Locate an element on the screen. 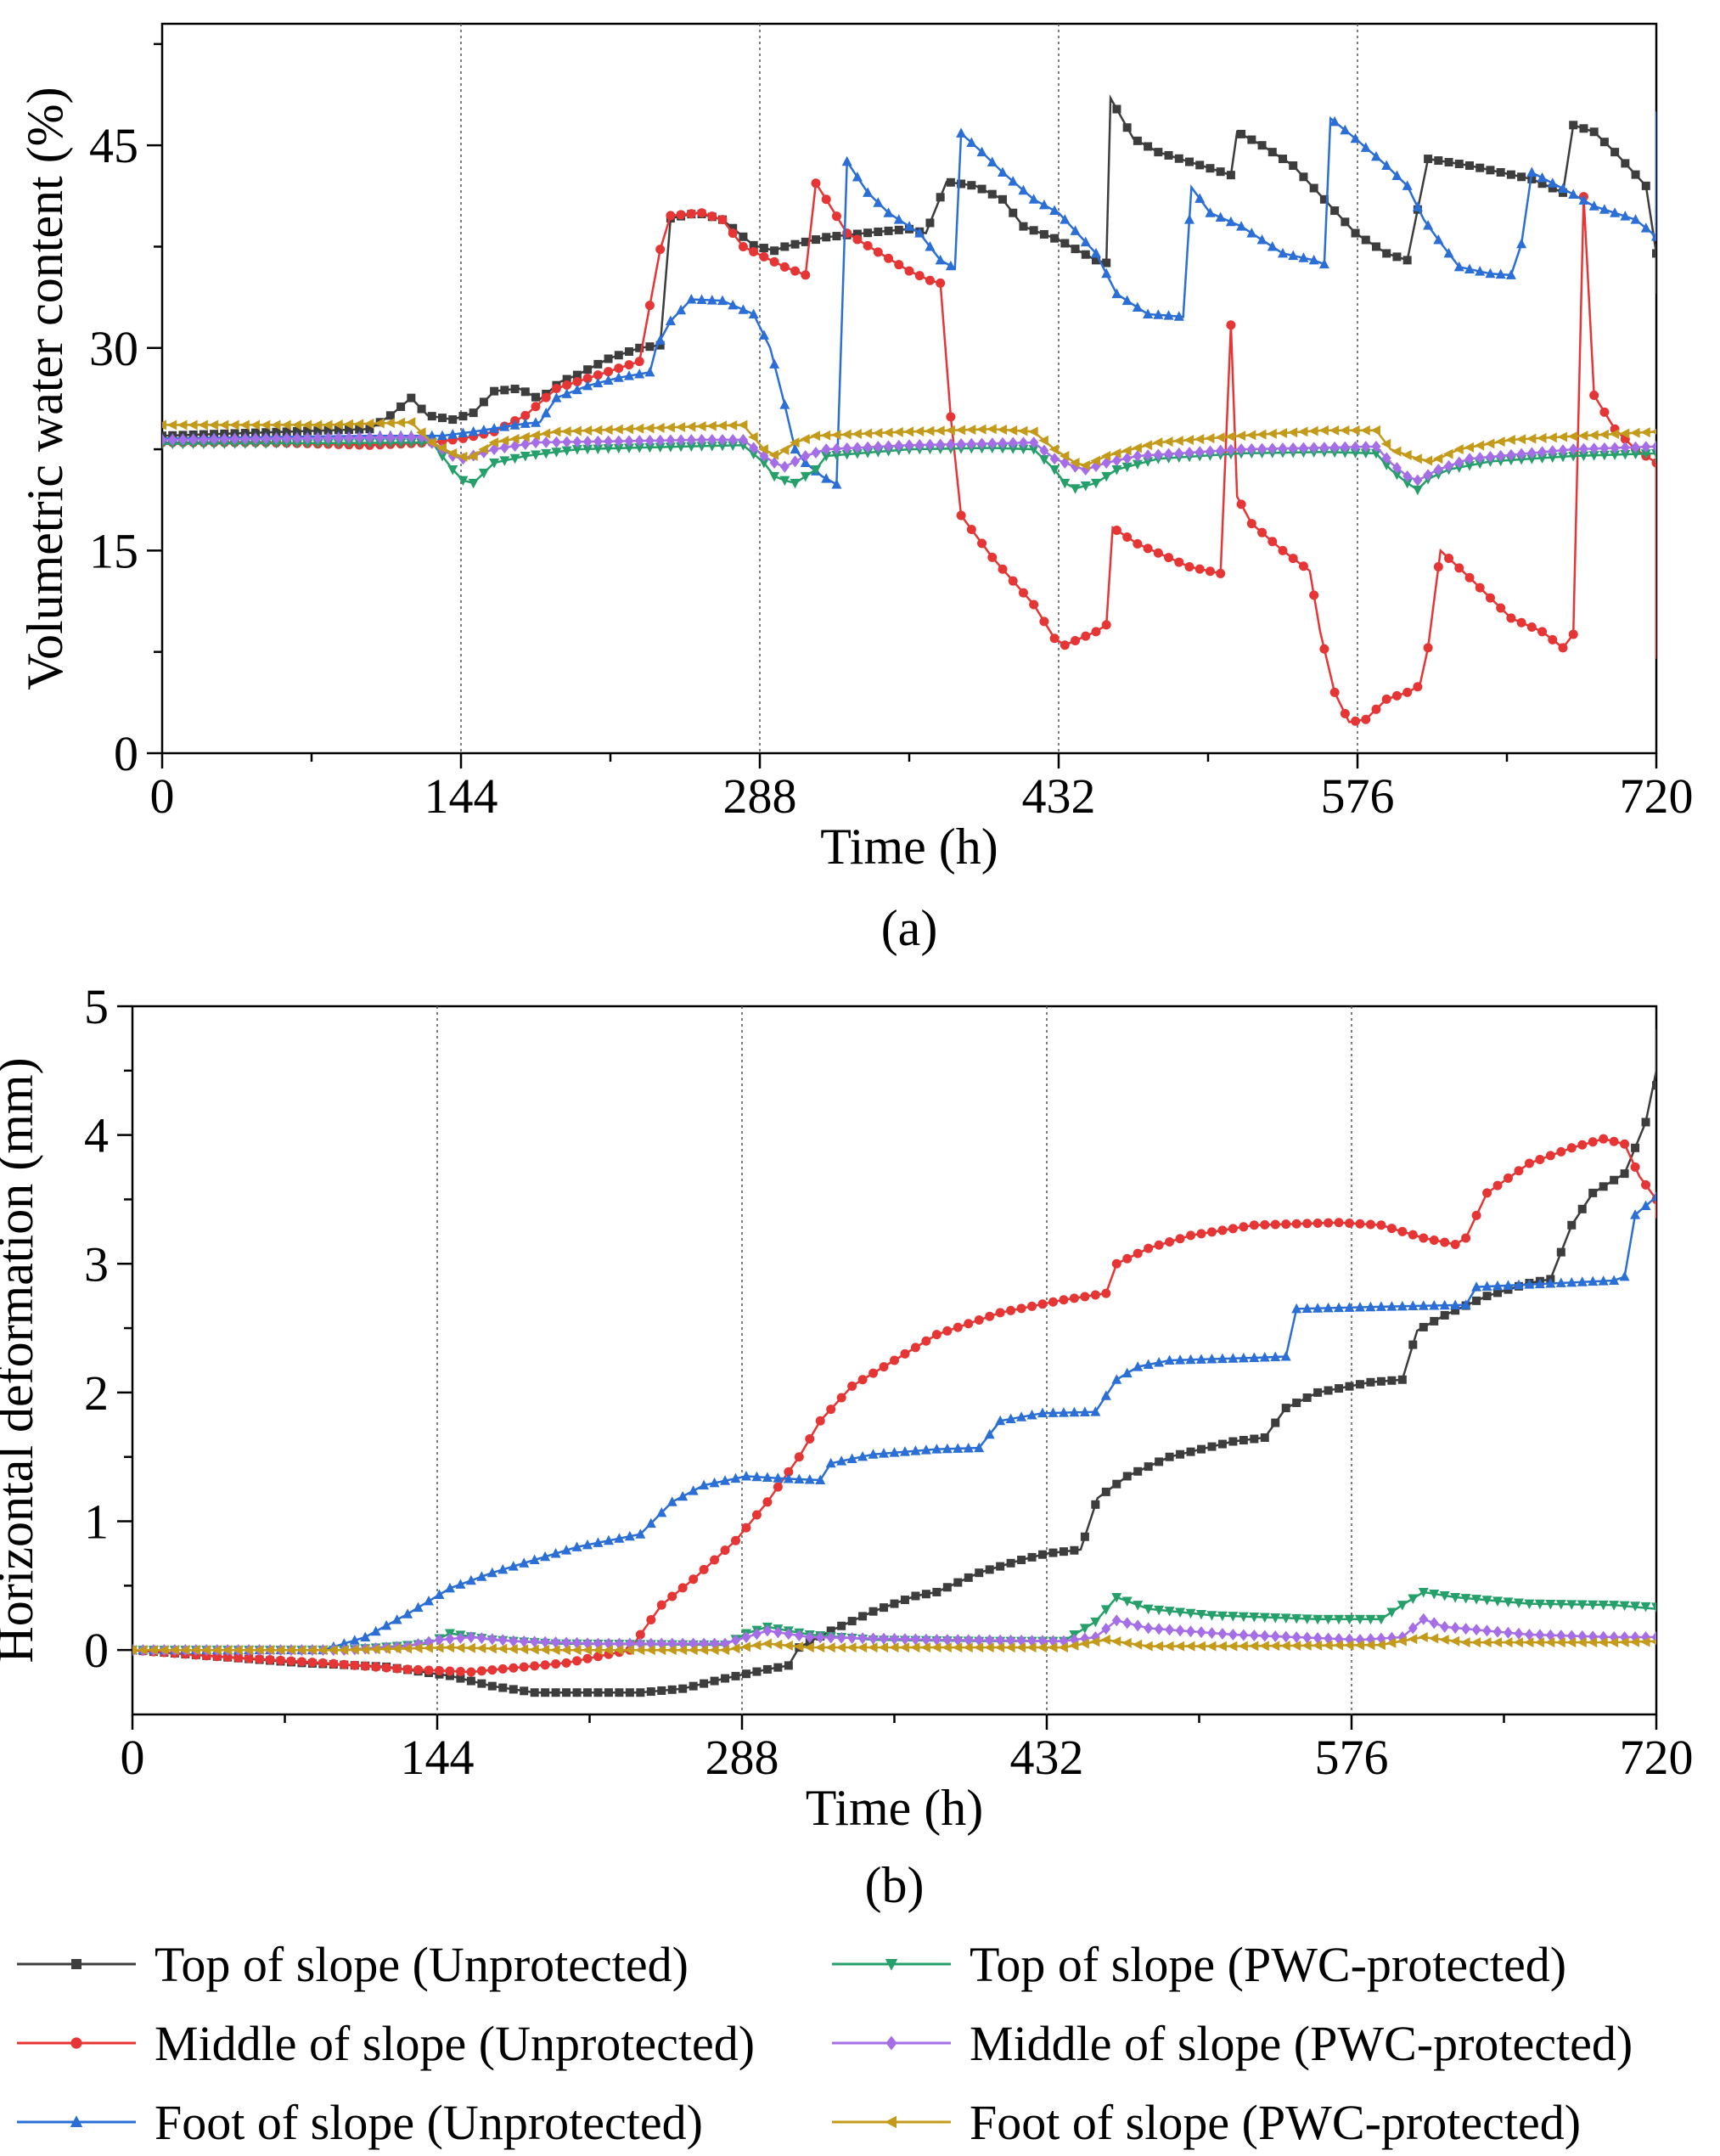 The width and height of the screenshot is (1720, 2156). x-tick-label: 144 is located at coordinates (461, 796).